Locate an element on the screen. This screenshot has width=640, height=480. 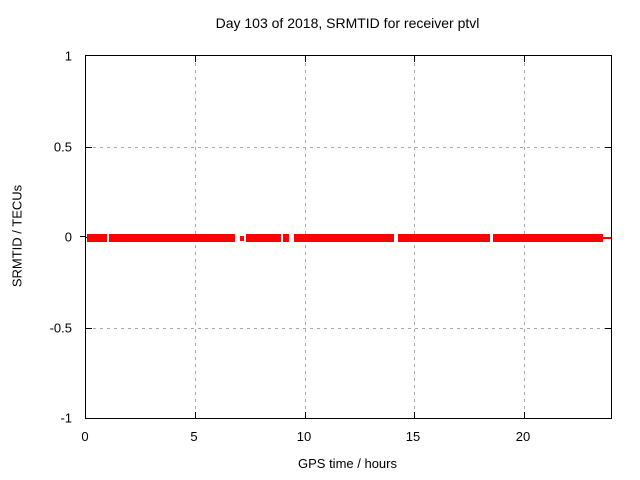
y-tick-label: 1 is located at coordinates (68, 56).